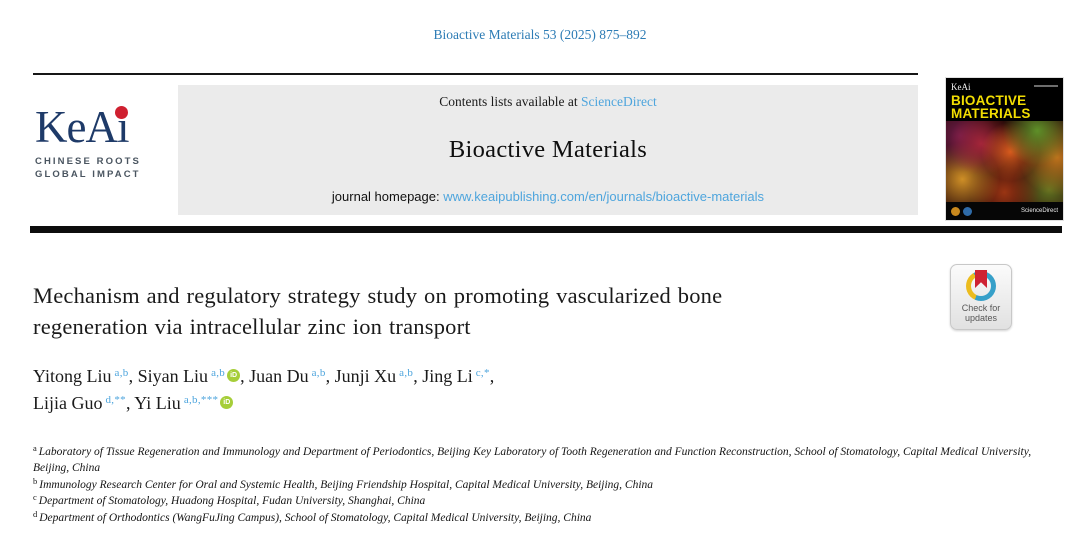 This screenshot has height=538, width=1080. Describe the element at coordinates (157, 403) in the screenshot. I see `author-name: Yi Liu` at that location.